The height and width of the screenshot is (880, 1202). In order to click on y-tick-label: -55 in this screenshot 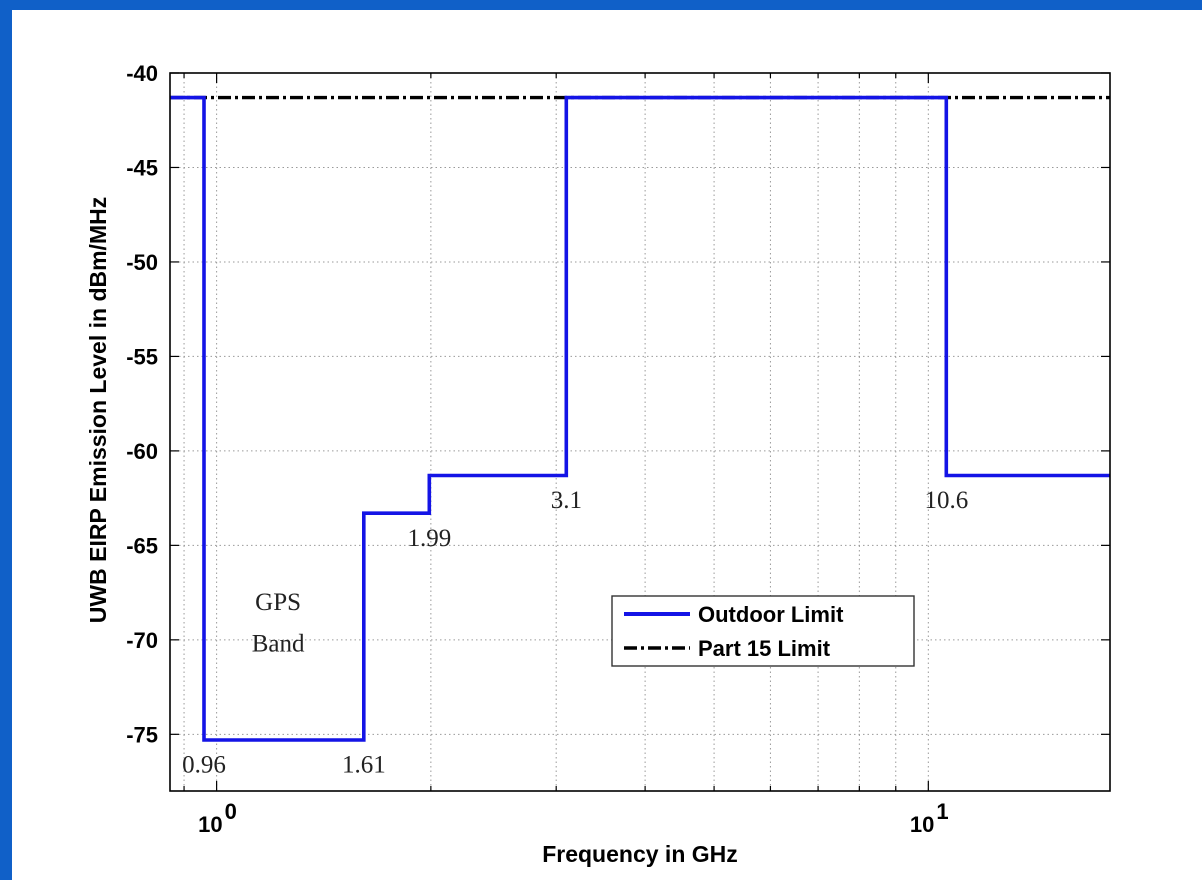, I will do `click(142, 356)`.